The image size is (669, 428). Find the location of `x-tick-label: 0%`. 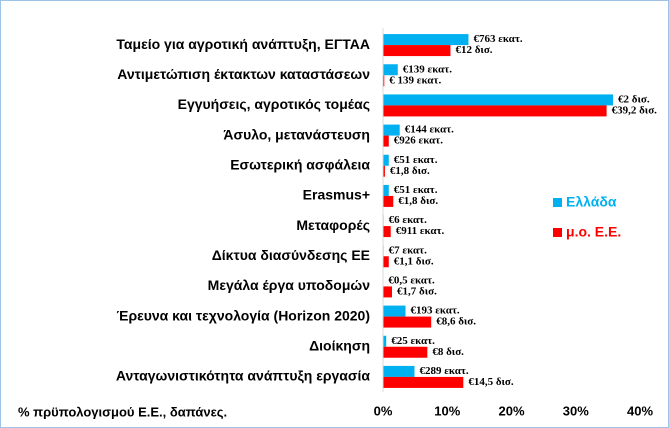

x-tick-label: 0% is located at coordinates (383, 410).